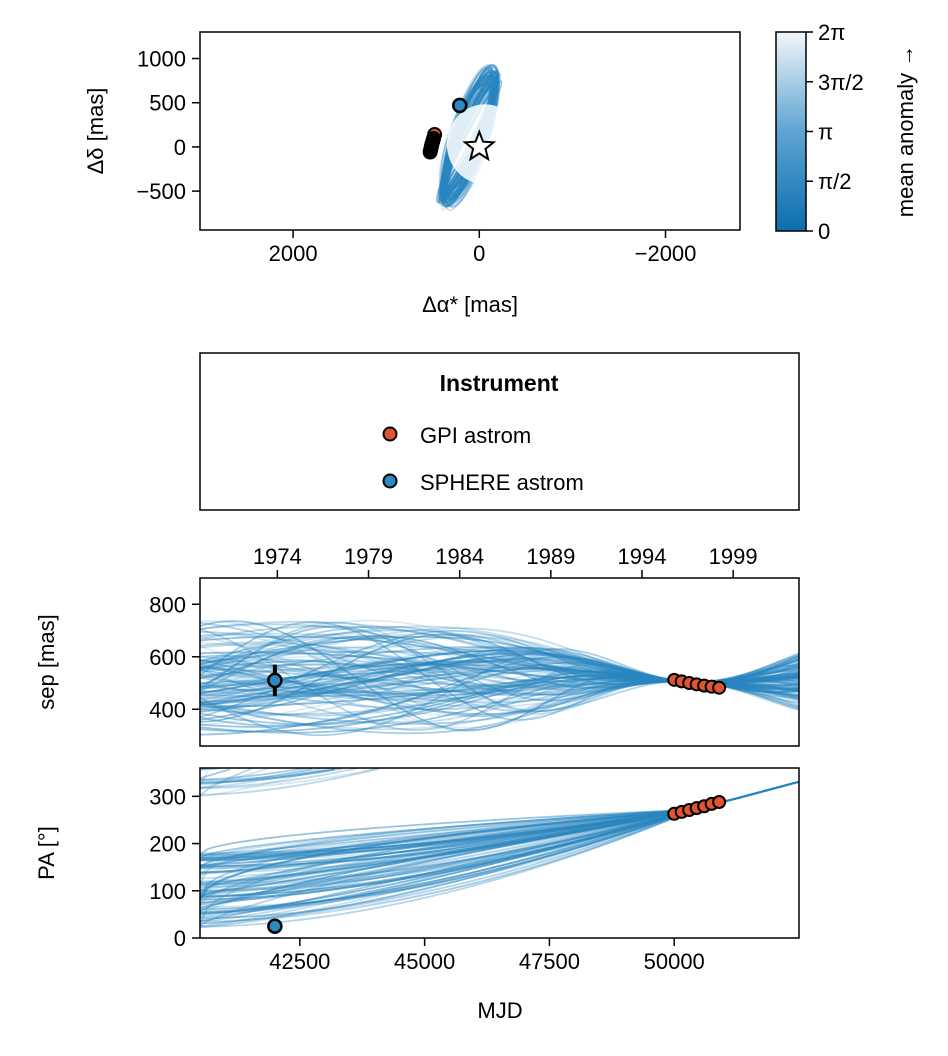 The height and width of the screenshot is (1056, 948). What do you see at coordinates (825, 131) in the screenshot?
I see `colorbar-tick-label: π` at bounding box center [825, 131].